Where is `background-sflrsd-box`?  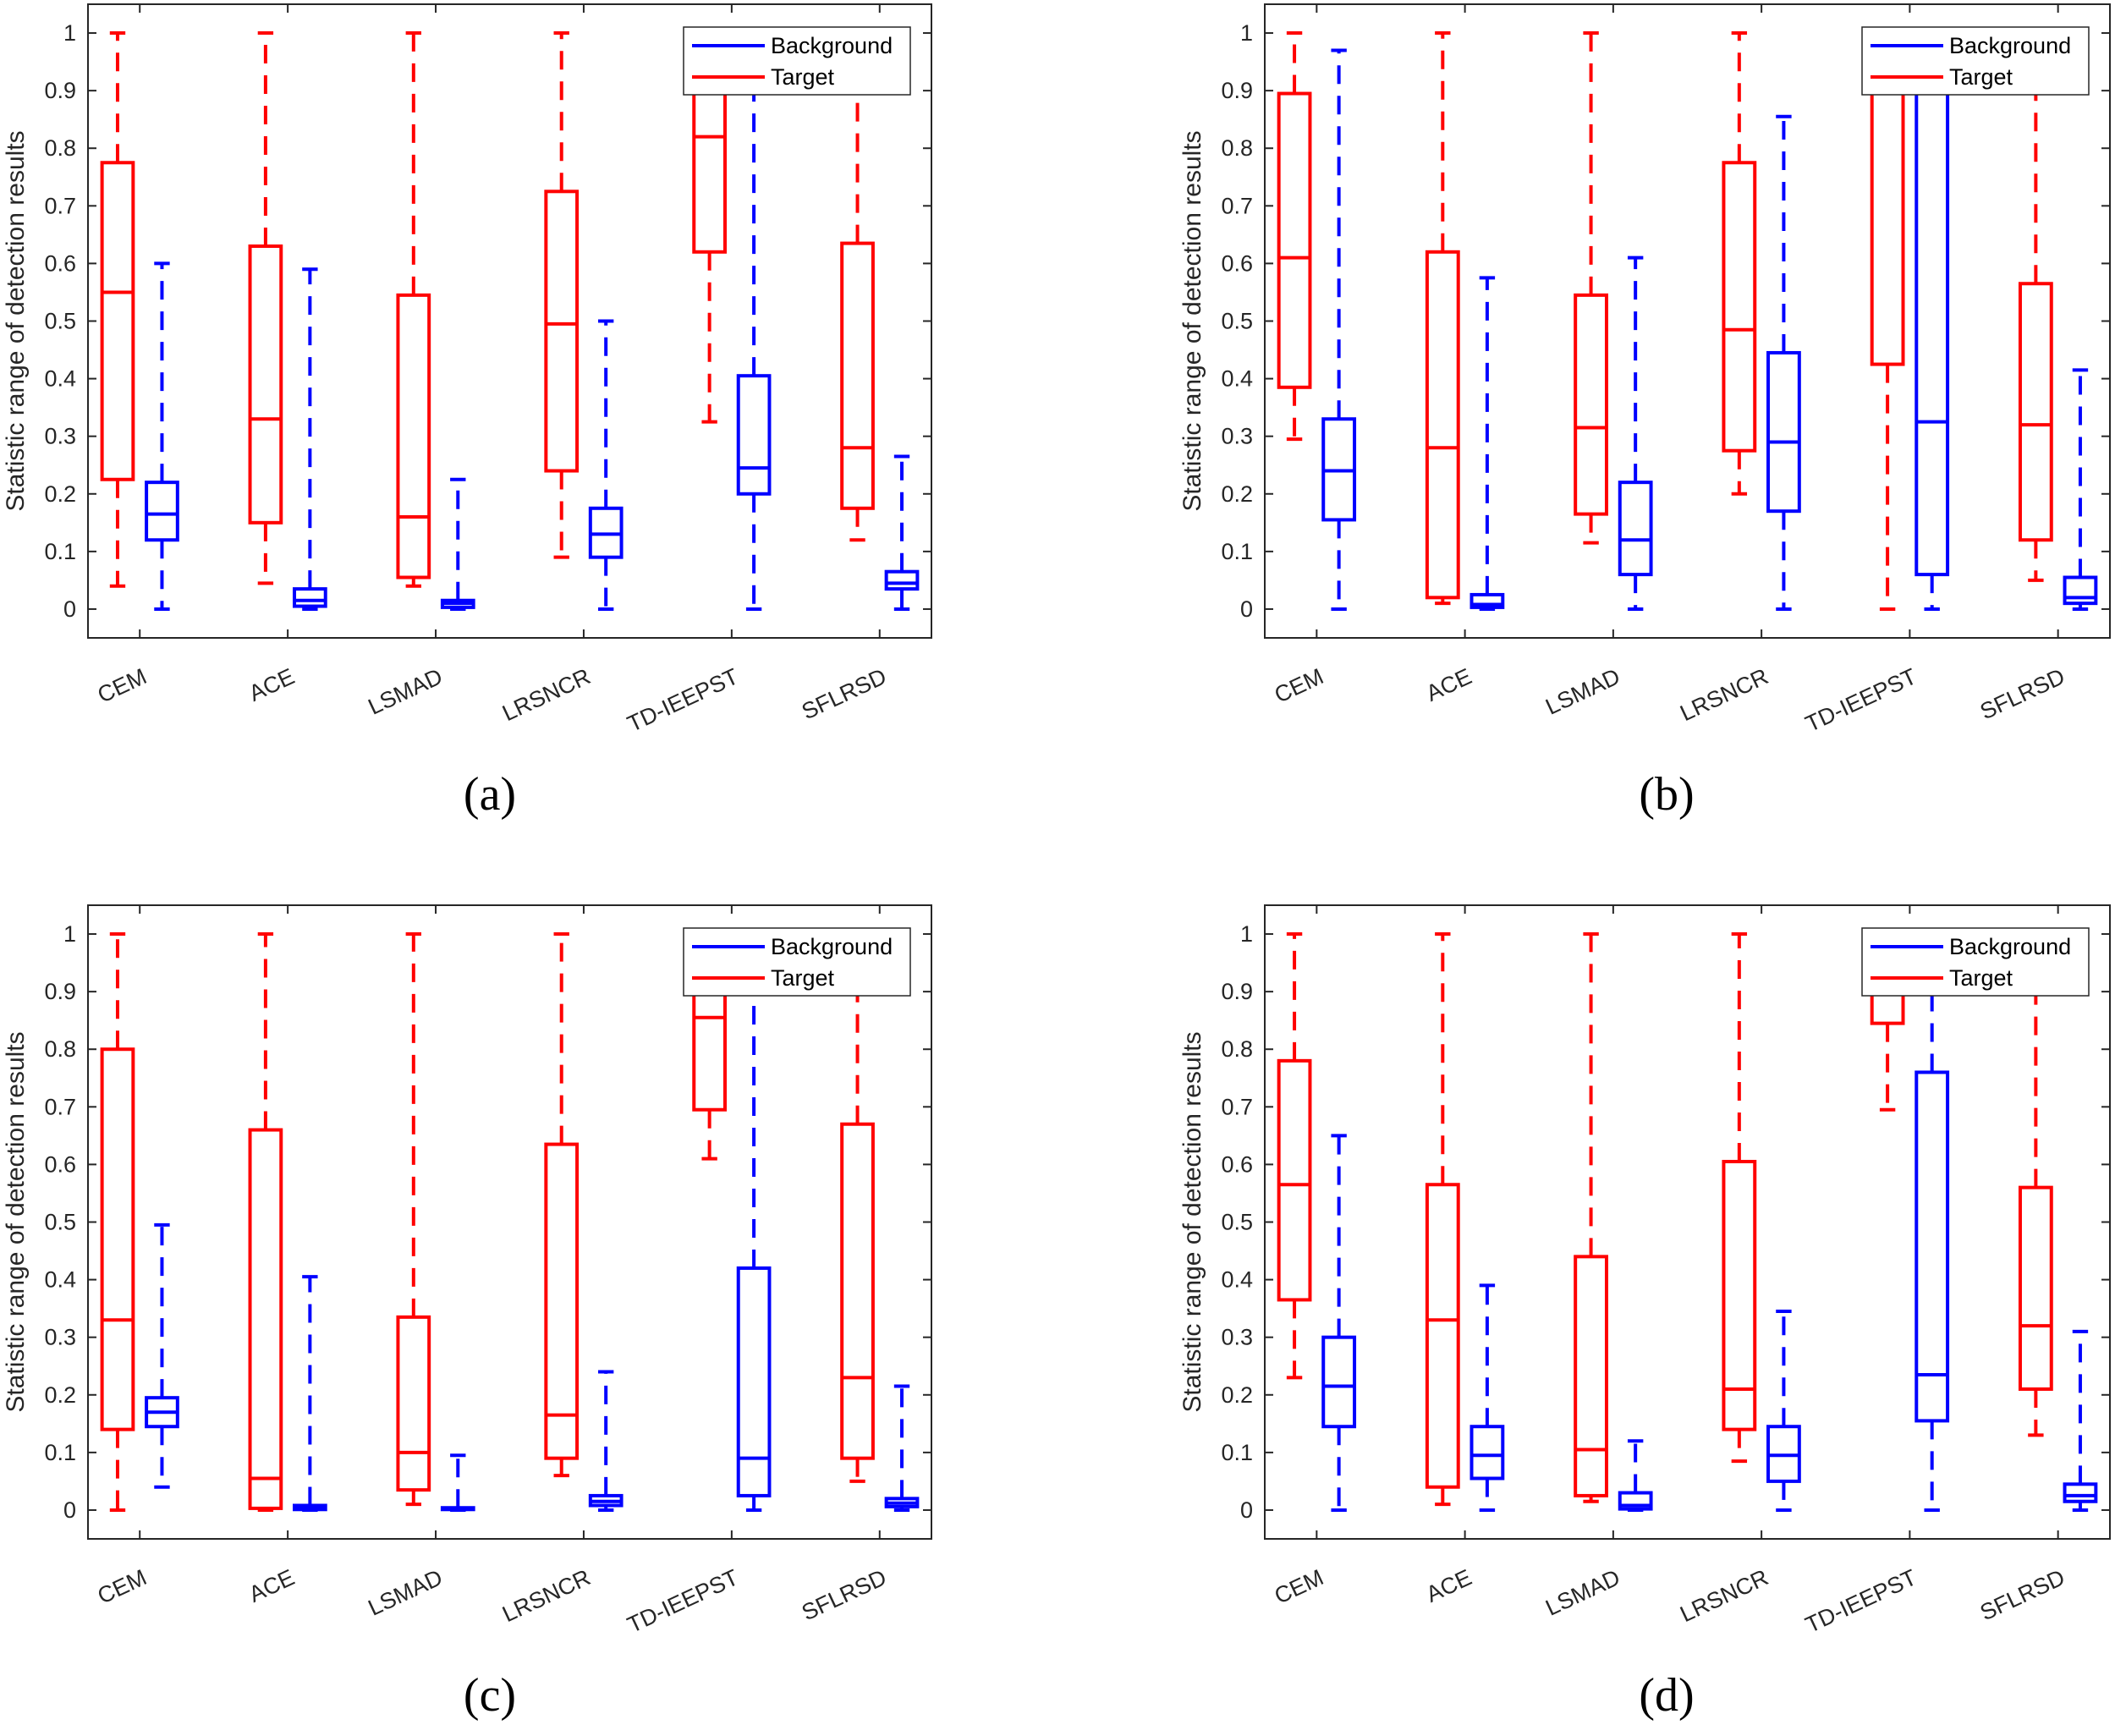
background-sflrsd-box is located at coordinates (2080, 1420).